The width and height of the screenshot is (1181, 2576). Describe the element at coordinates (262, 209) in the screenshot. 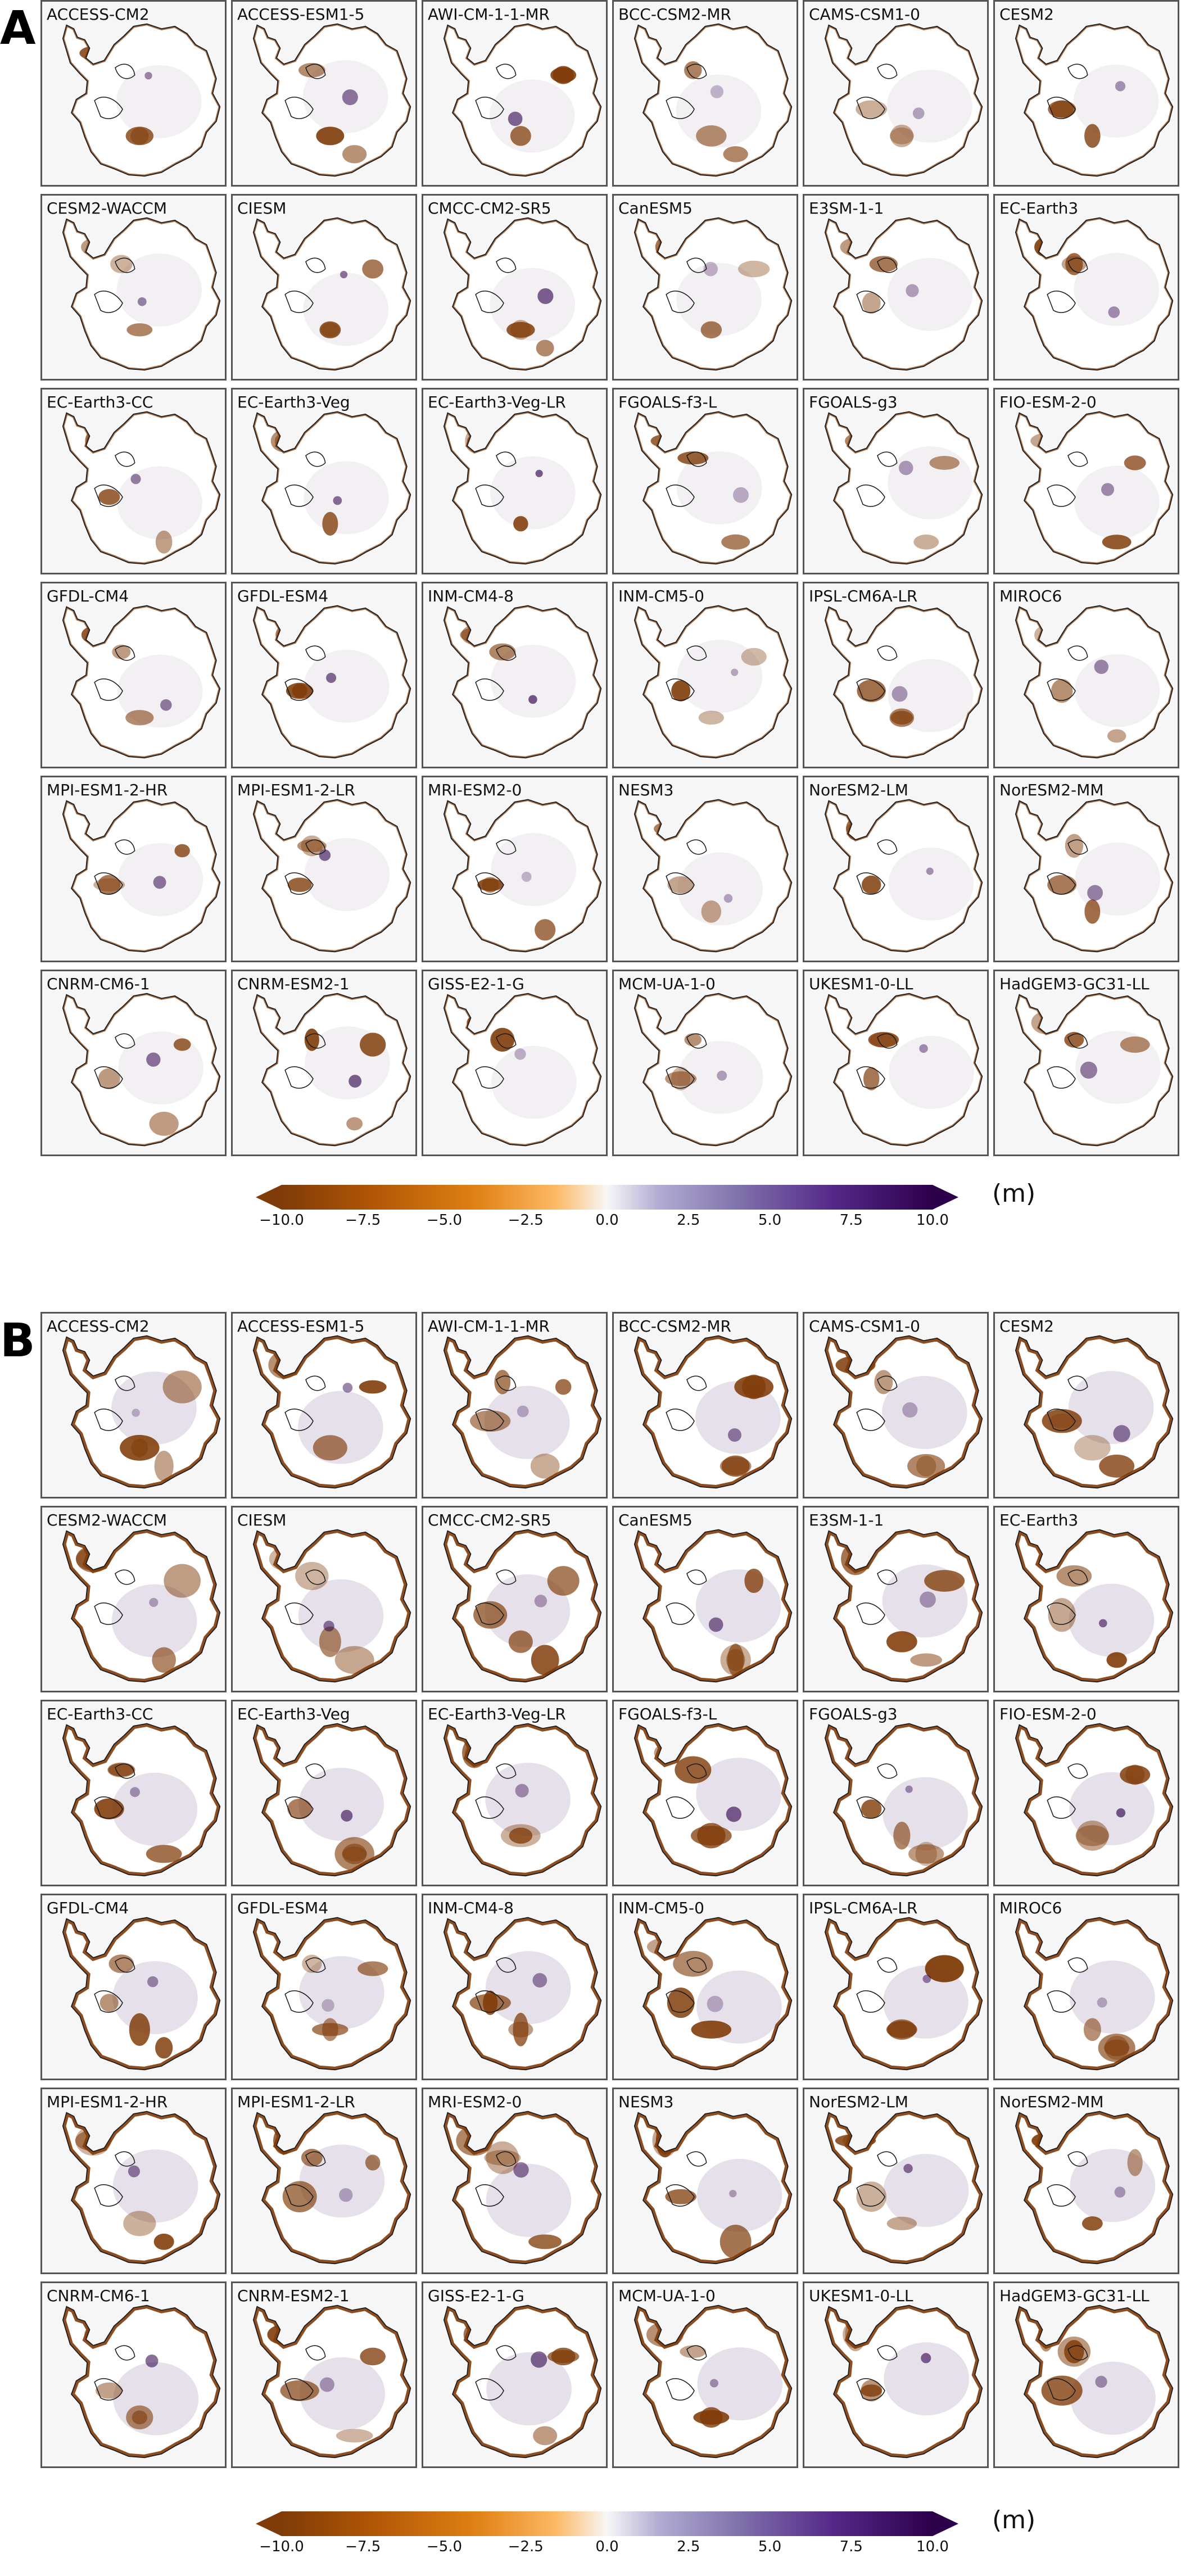

I see `model-label: CIESM` at that location.